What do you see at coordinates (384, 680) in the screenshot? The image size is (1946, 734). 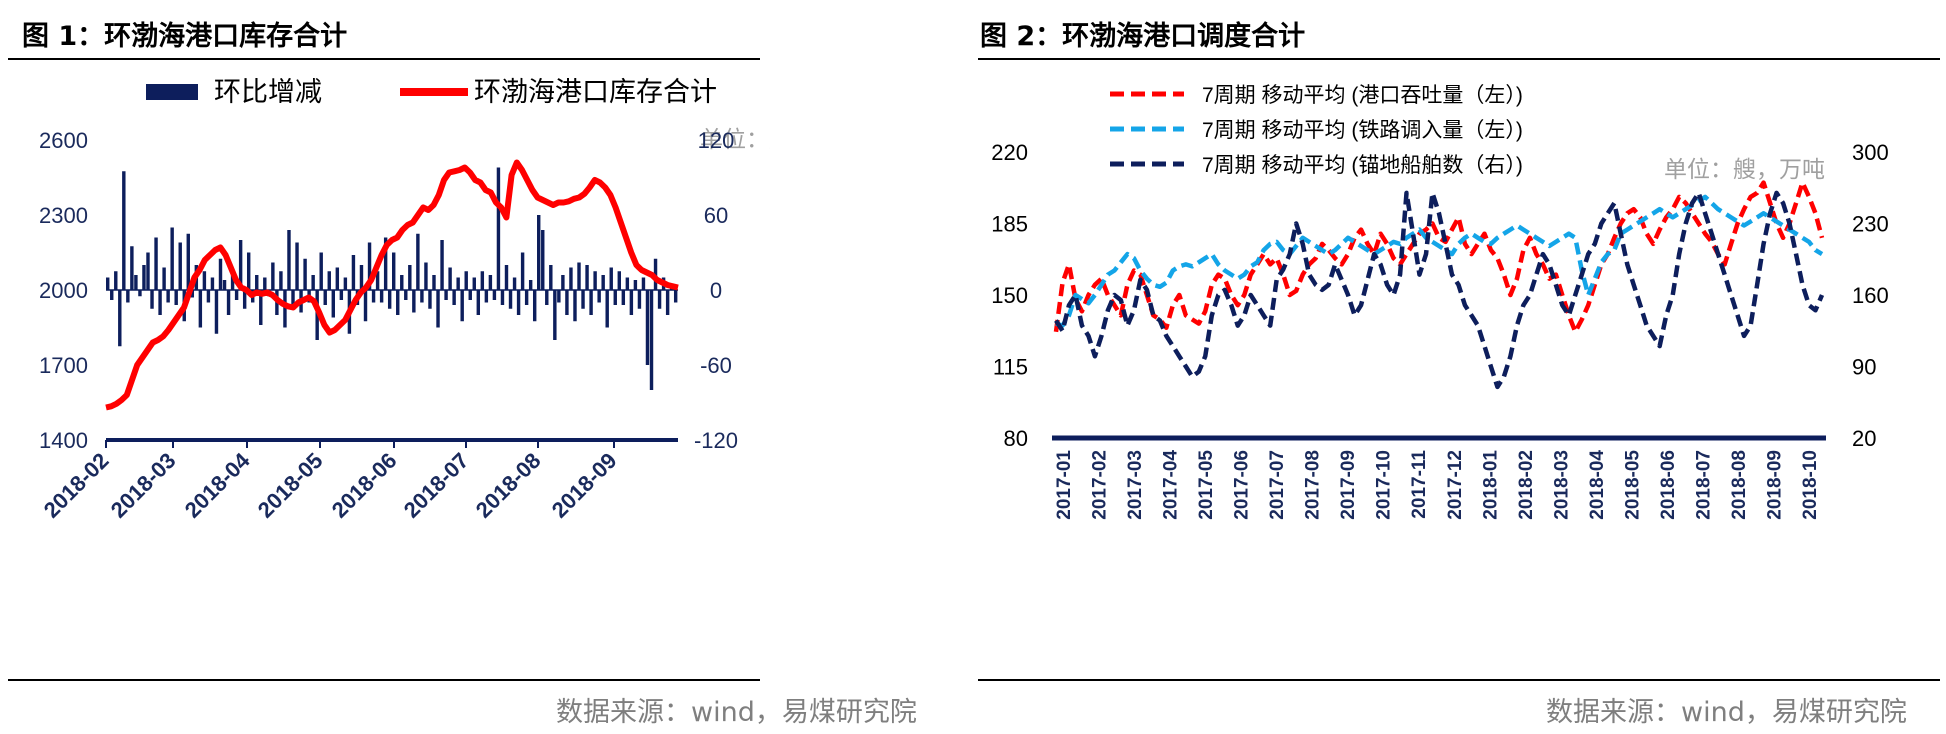 I see `chart1-bottom-rule` at bounding box center [384, 680].